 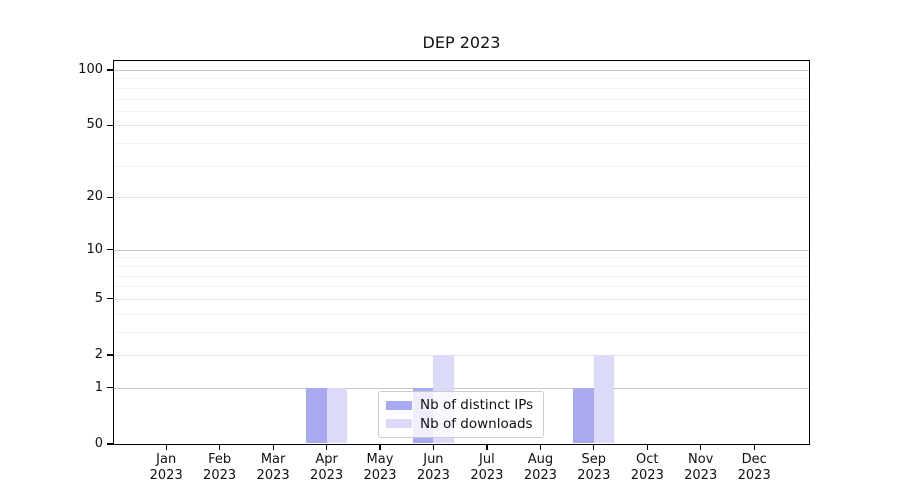 I want to click on x-tick-month: Oct, so click(x=647, y=459).